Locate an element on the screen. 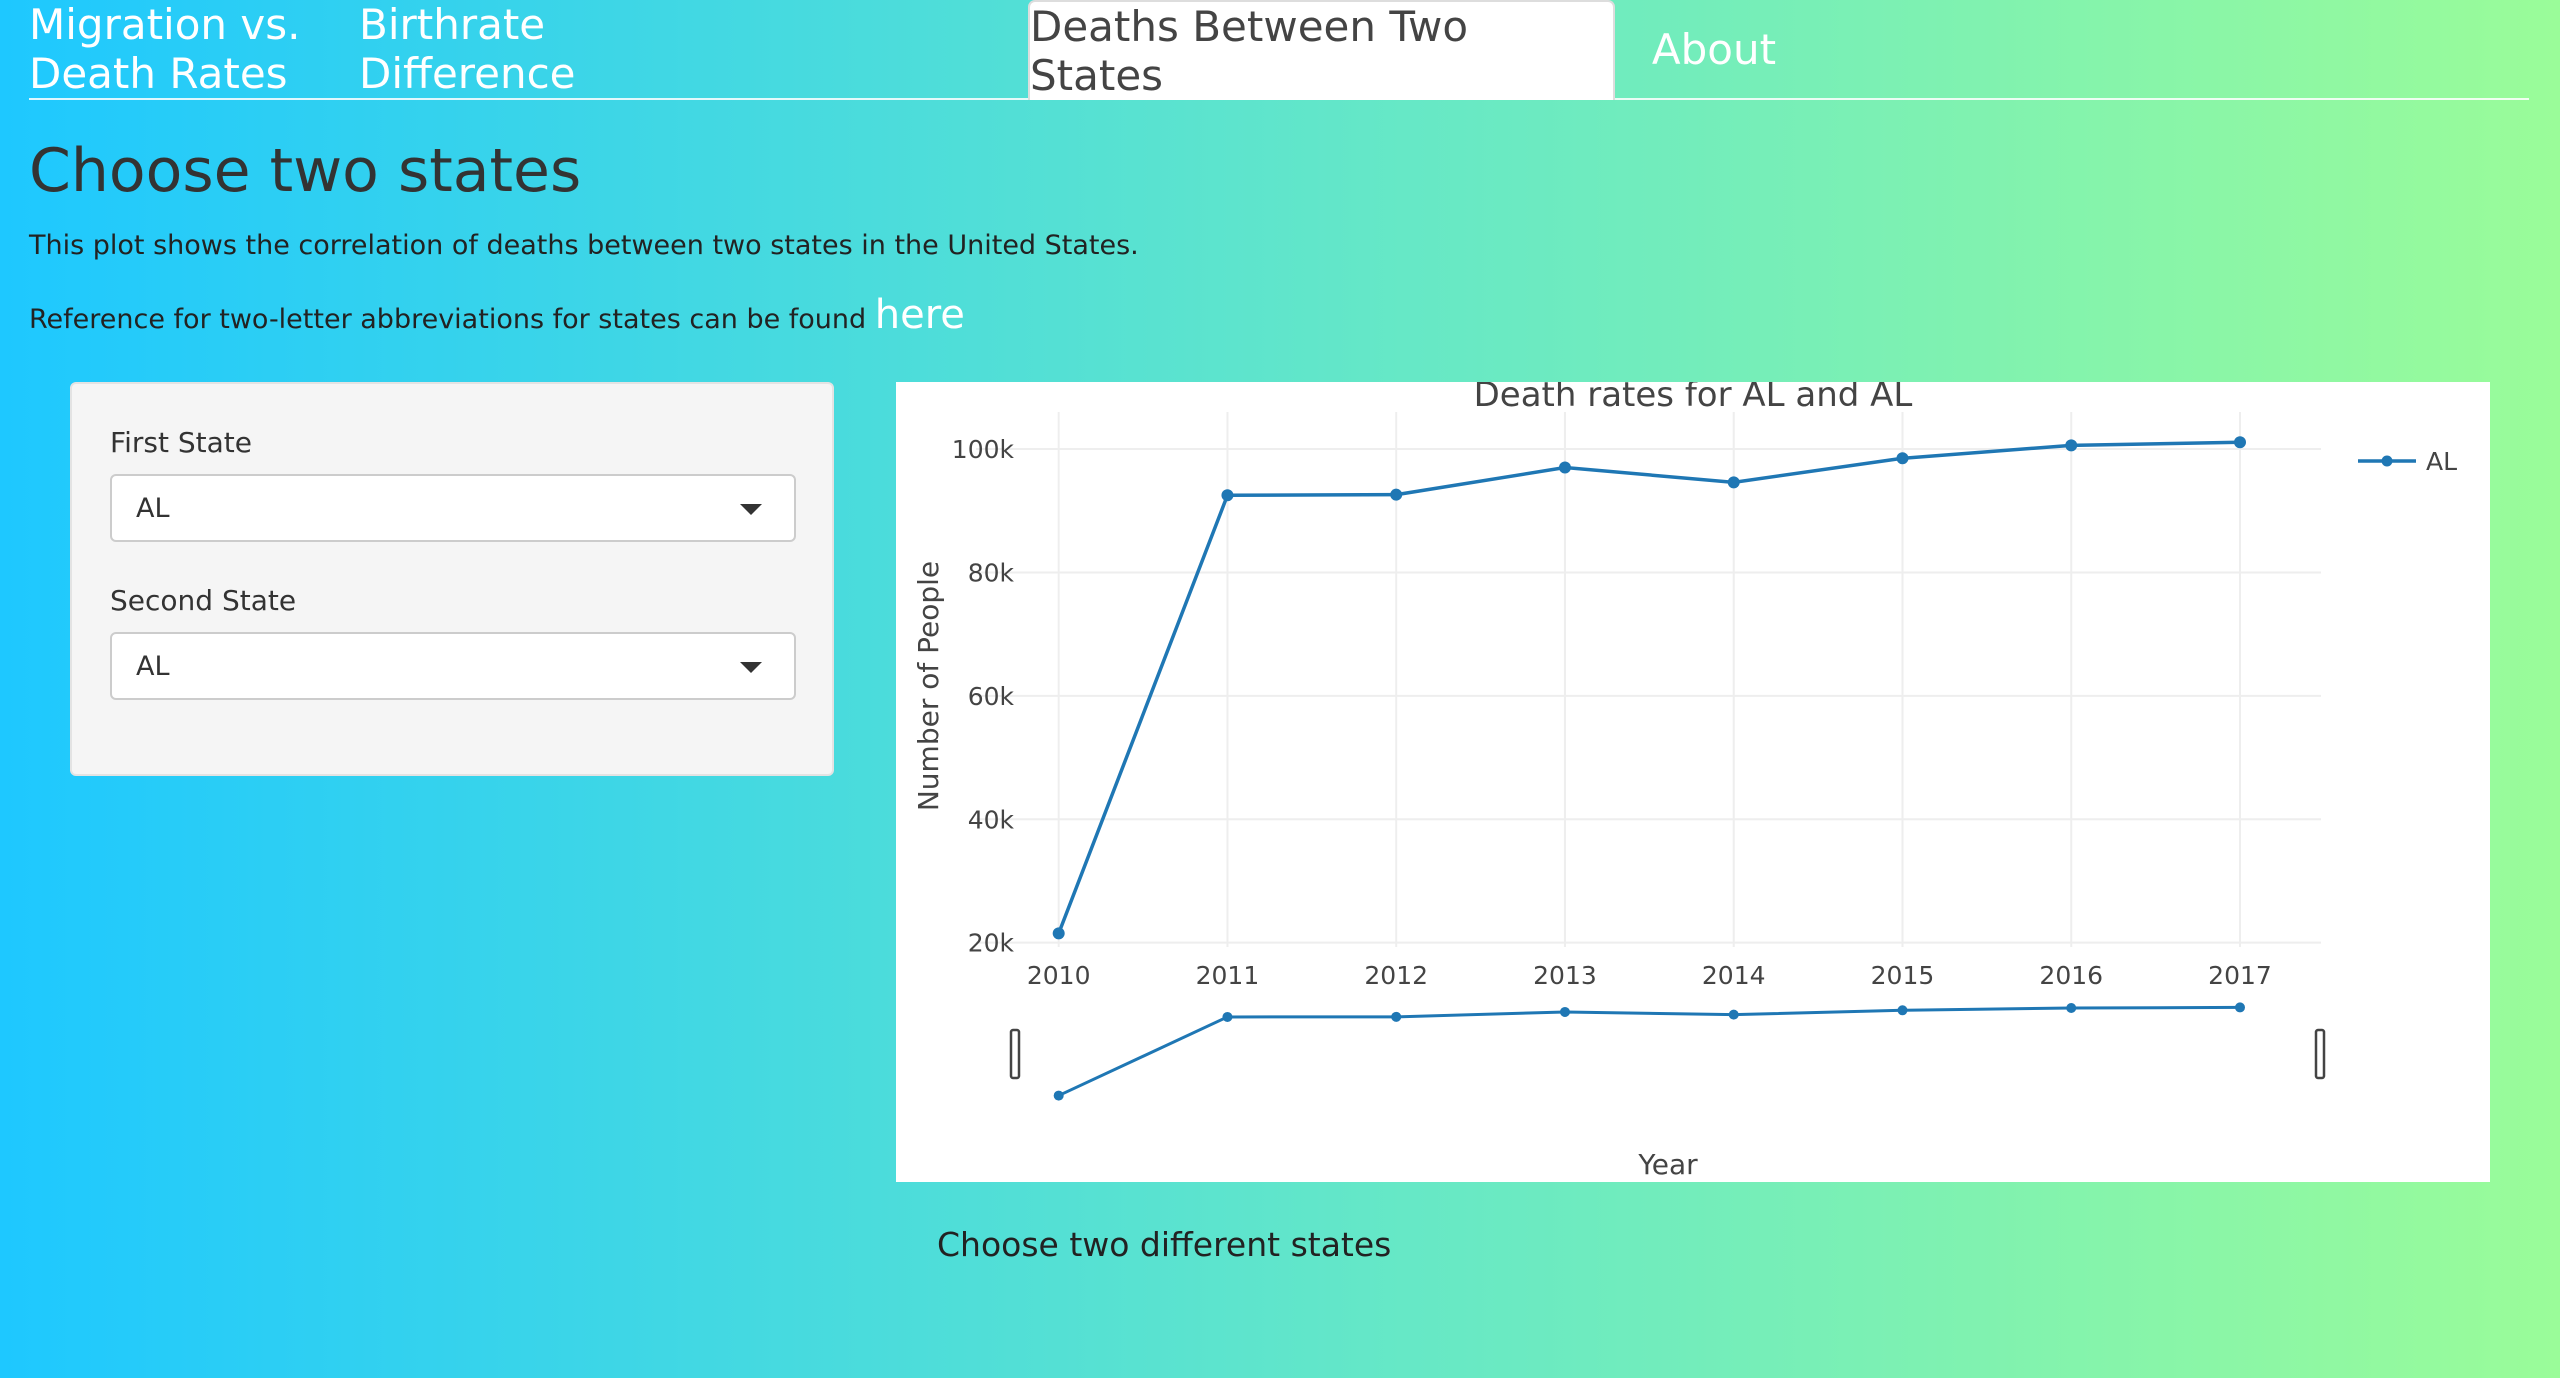 The height and width of the screenshot is (1378, 2560). x-axis-title: Year is located at coordinates (1667, 1164).